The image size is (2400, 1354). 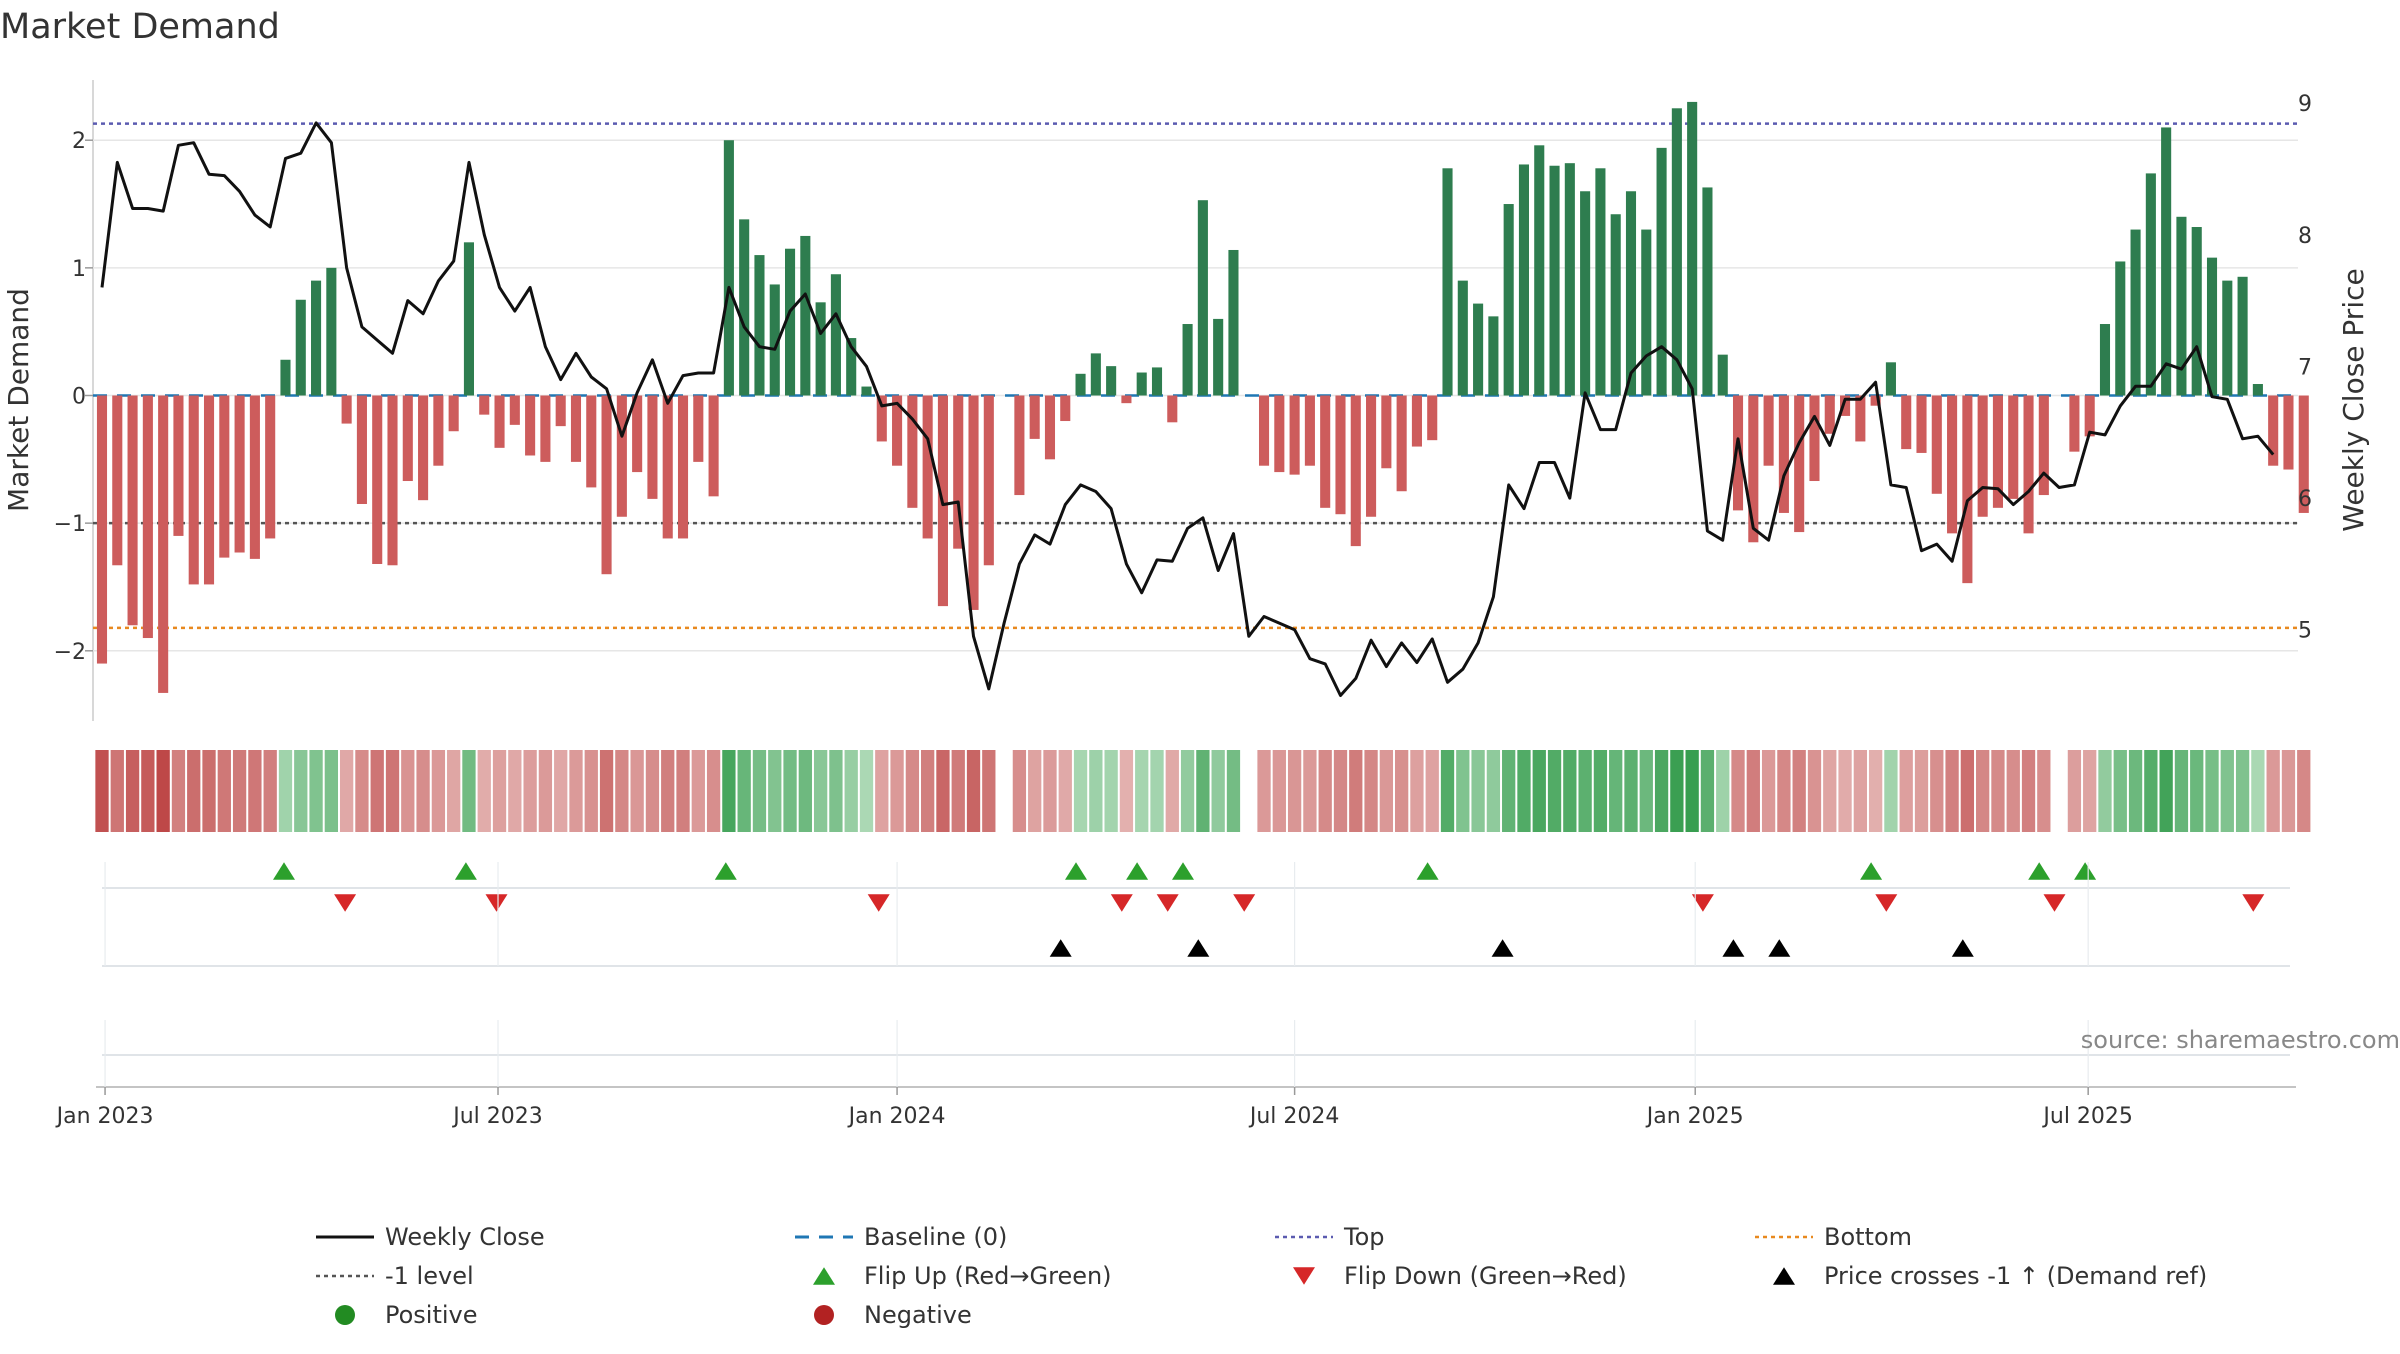 I want to click on x-tick-label: Jul 2024, so click(x=1294, y=1116).